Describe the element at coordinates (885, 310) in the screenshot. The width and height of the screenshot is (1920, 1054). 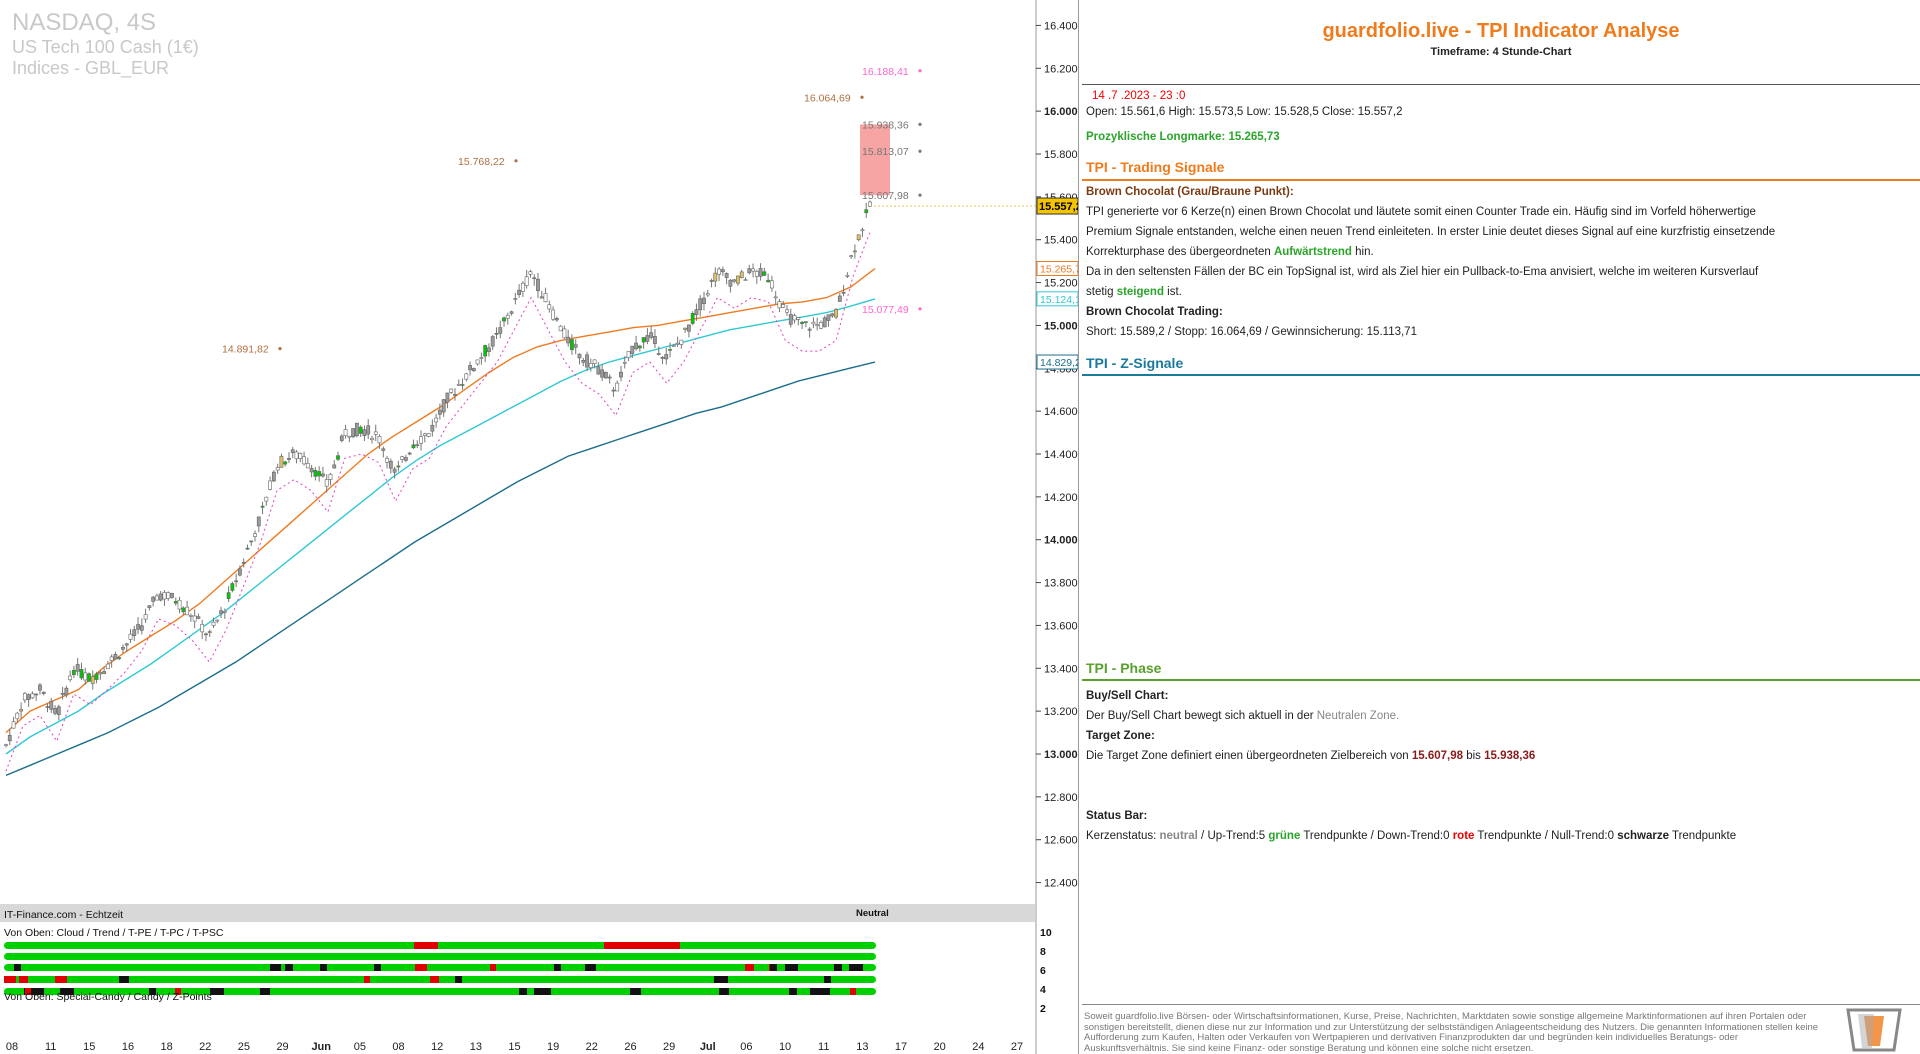
I see `price-annotation: 15.077,49` at that location.